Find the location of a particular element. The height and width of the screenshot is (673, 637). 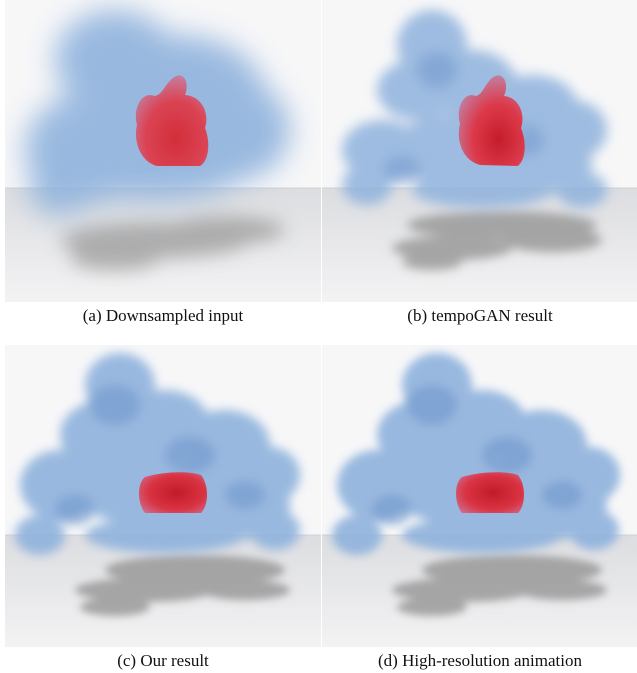

caption-d: (d) High-resolution animation is located at coordinates (480, 660).